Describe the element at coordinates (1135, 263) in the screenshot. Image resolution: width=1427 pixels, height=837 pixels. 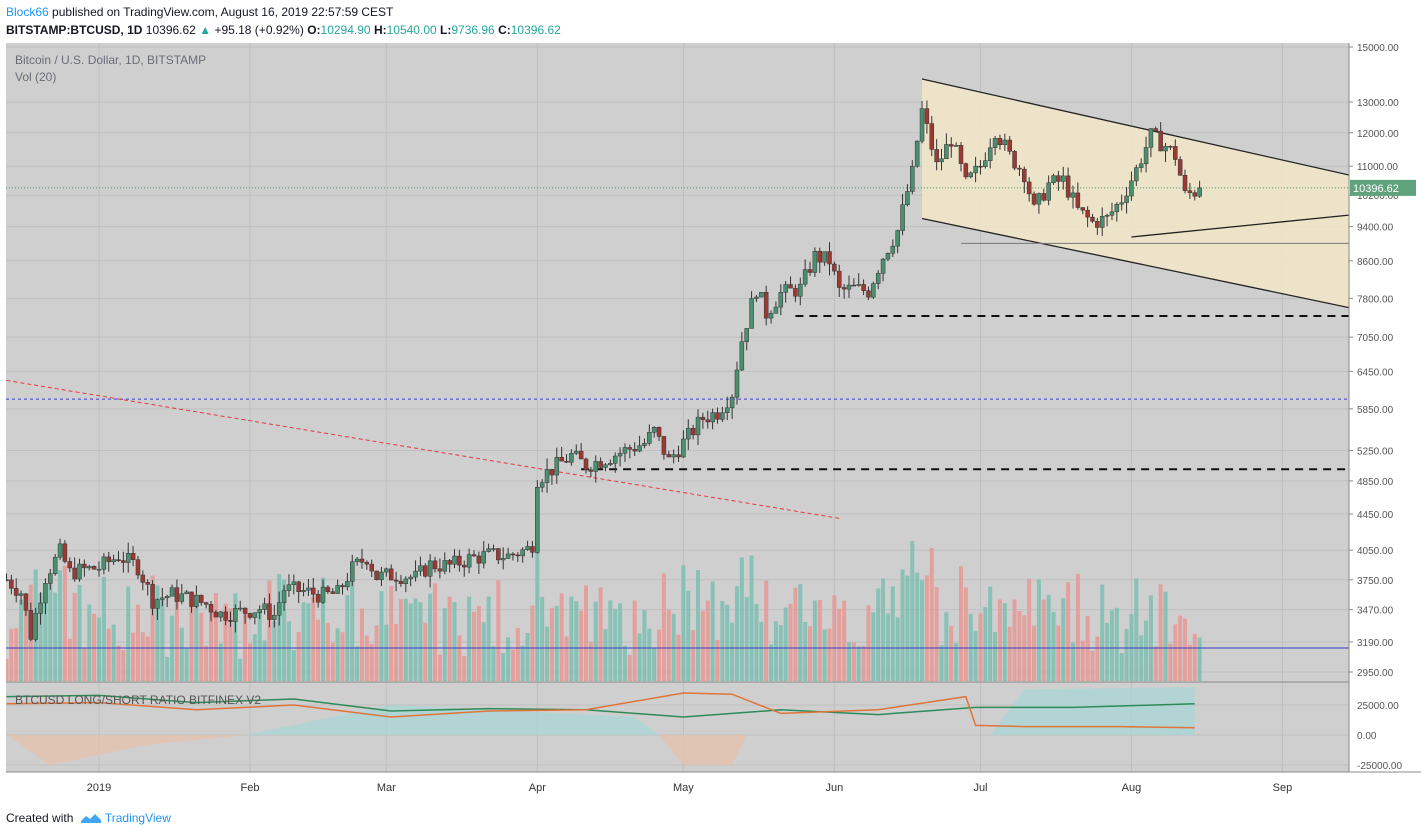
I see `channel-lower-line` at that location.